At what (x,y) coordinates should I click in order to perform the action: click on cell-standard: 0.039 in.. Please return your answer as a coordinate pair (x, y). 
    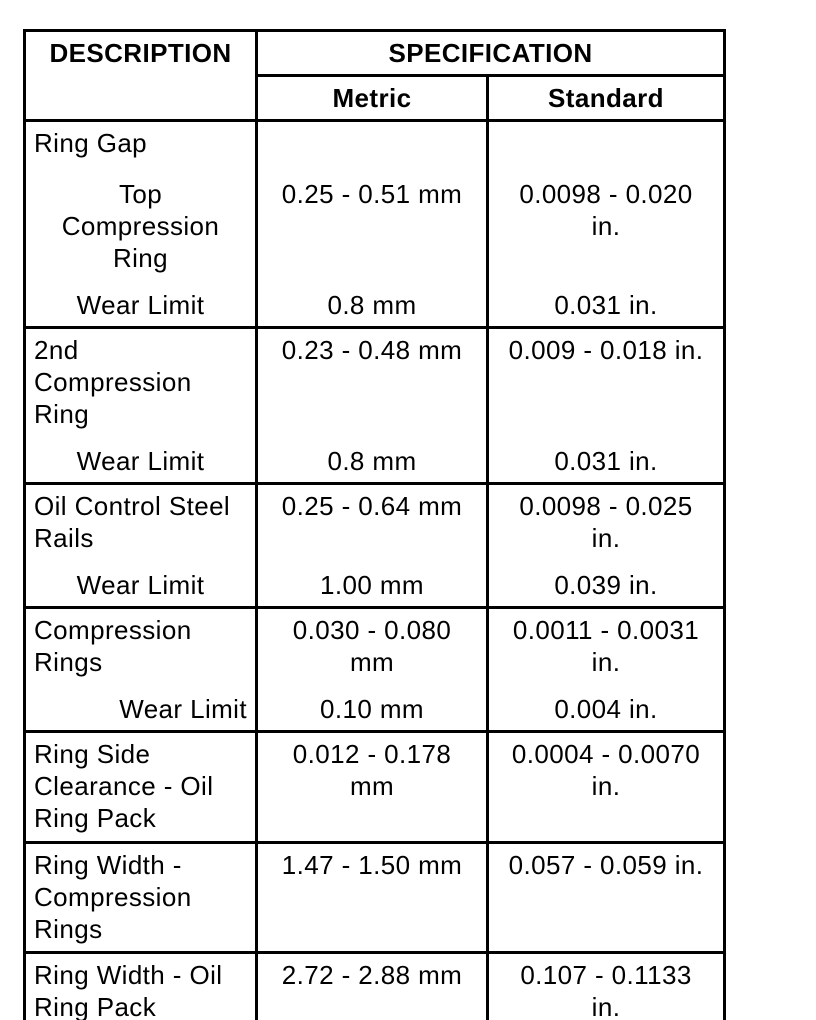
    Looking at the image, I should click on (606, 583).